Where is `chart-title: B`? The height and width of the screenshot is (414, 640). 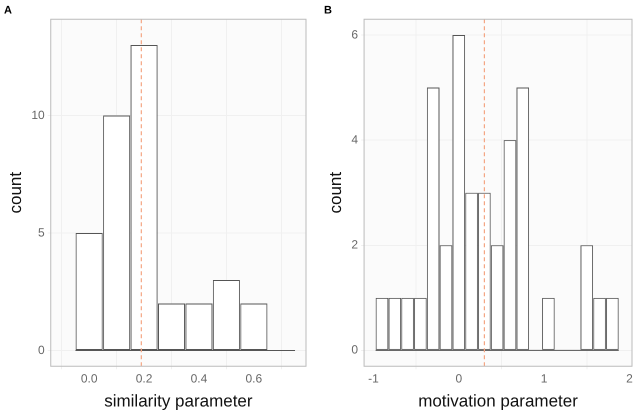 chart-title: B is located at coordinates (328, 10).